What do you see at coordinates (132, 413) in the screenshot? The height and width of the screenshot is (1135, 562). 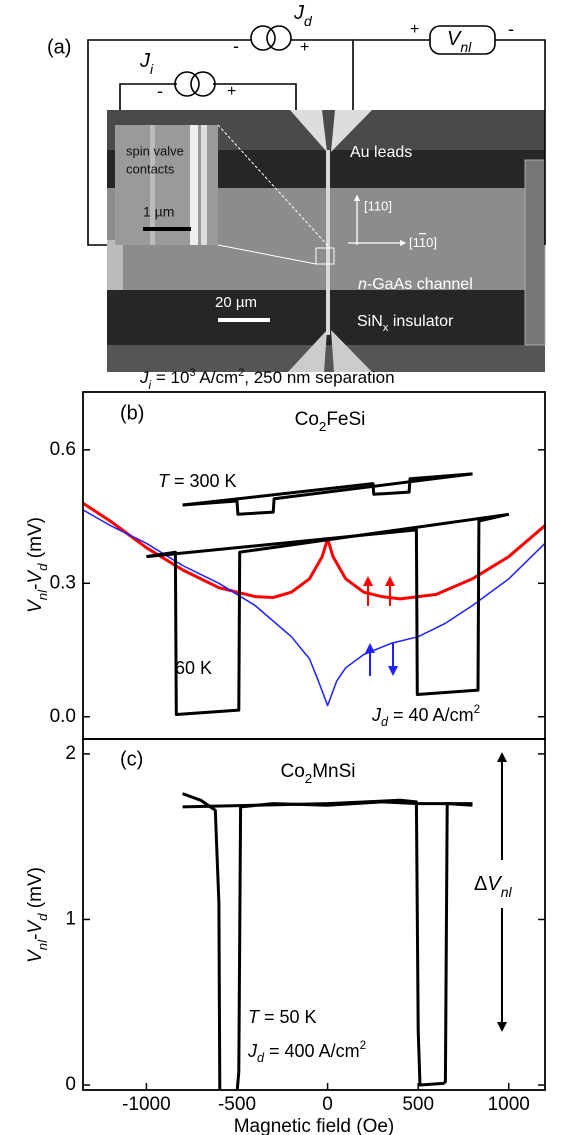 I see `panel-label: (b)` at bounding box center [132, 413].